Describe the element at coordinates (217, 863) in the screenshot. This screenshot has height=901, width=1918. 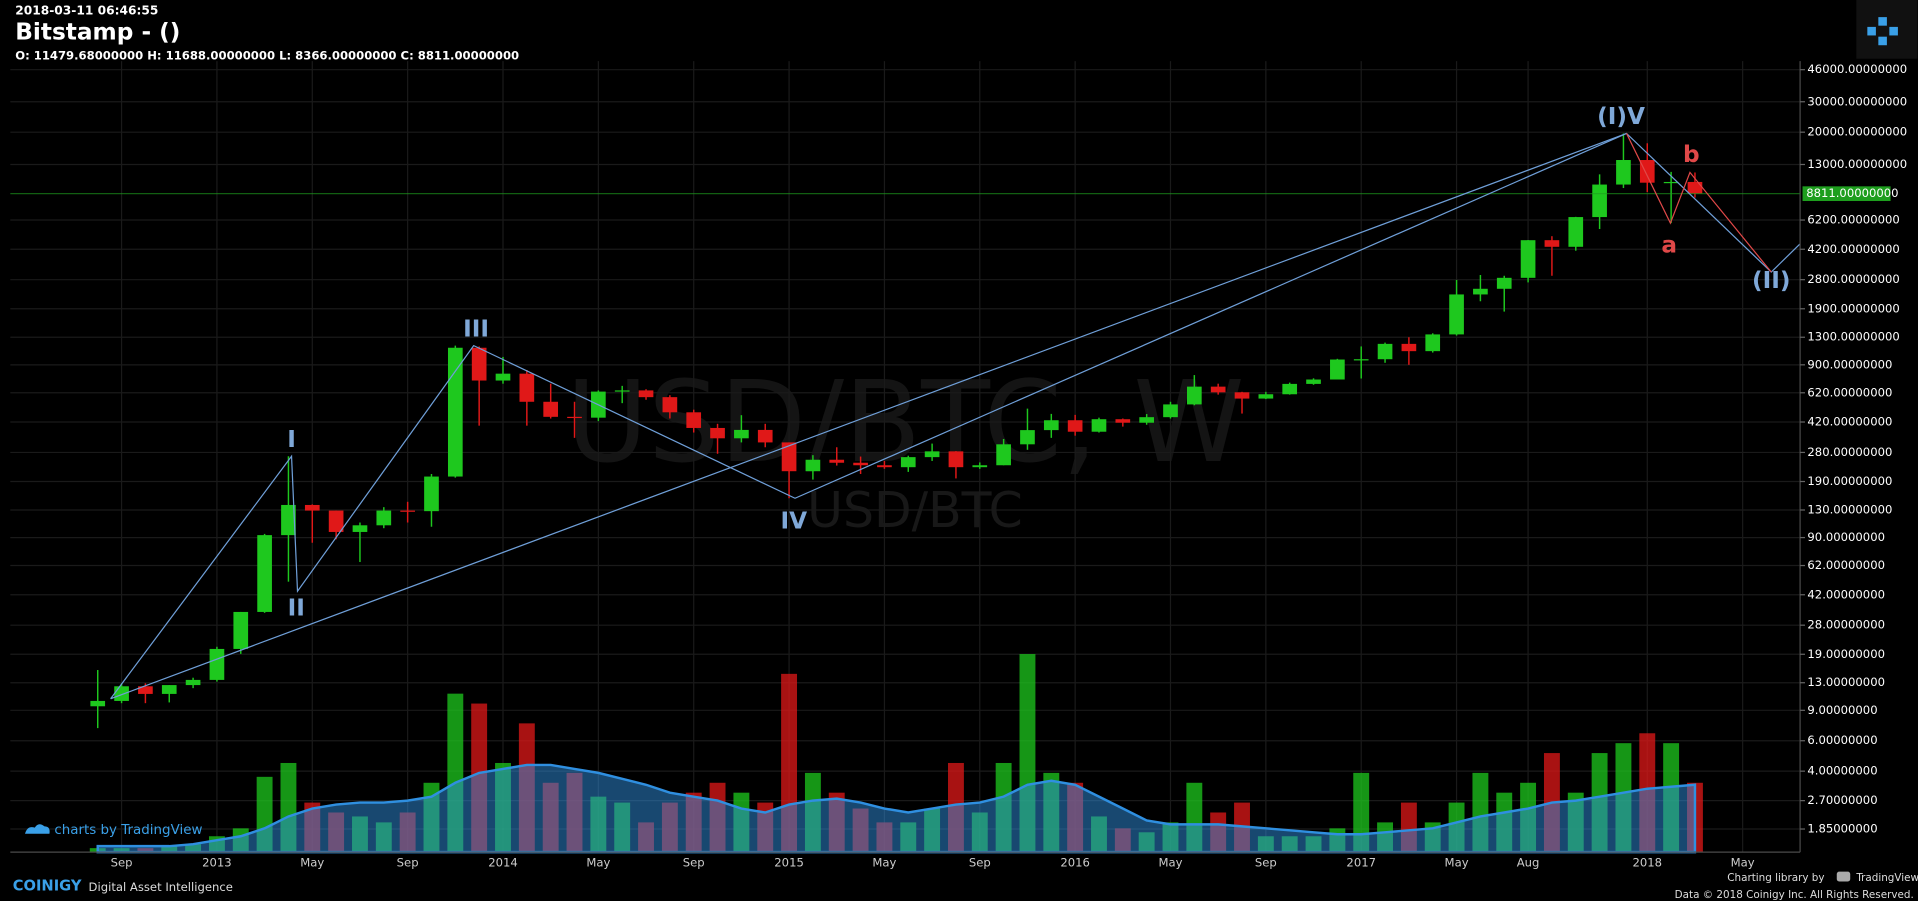
I see `x-tick-label: 2013` at that location.